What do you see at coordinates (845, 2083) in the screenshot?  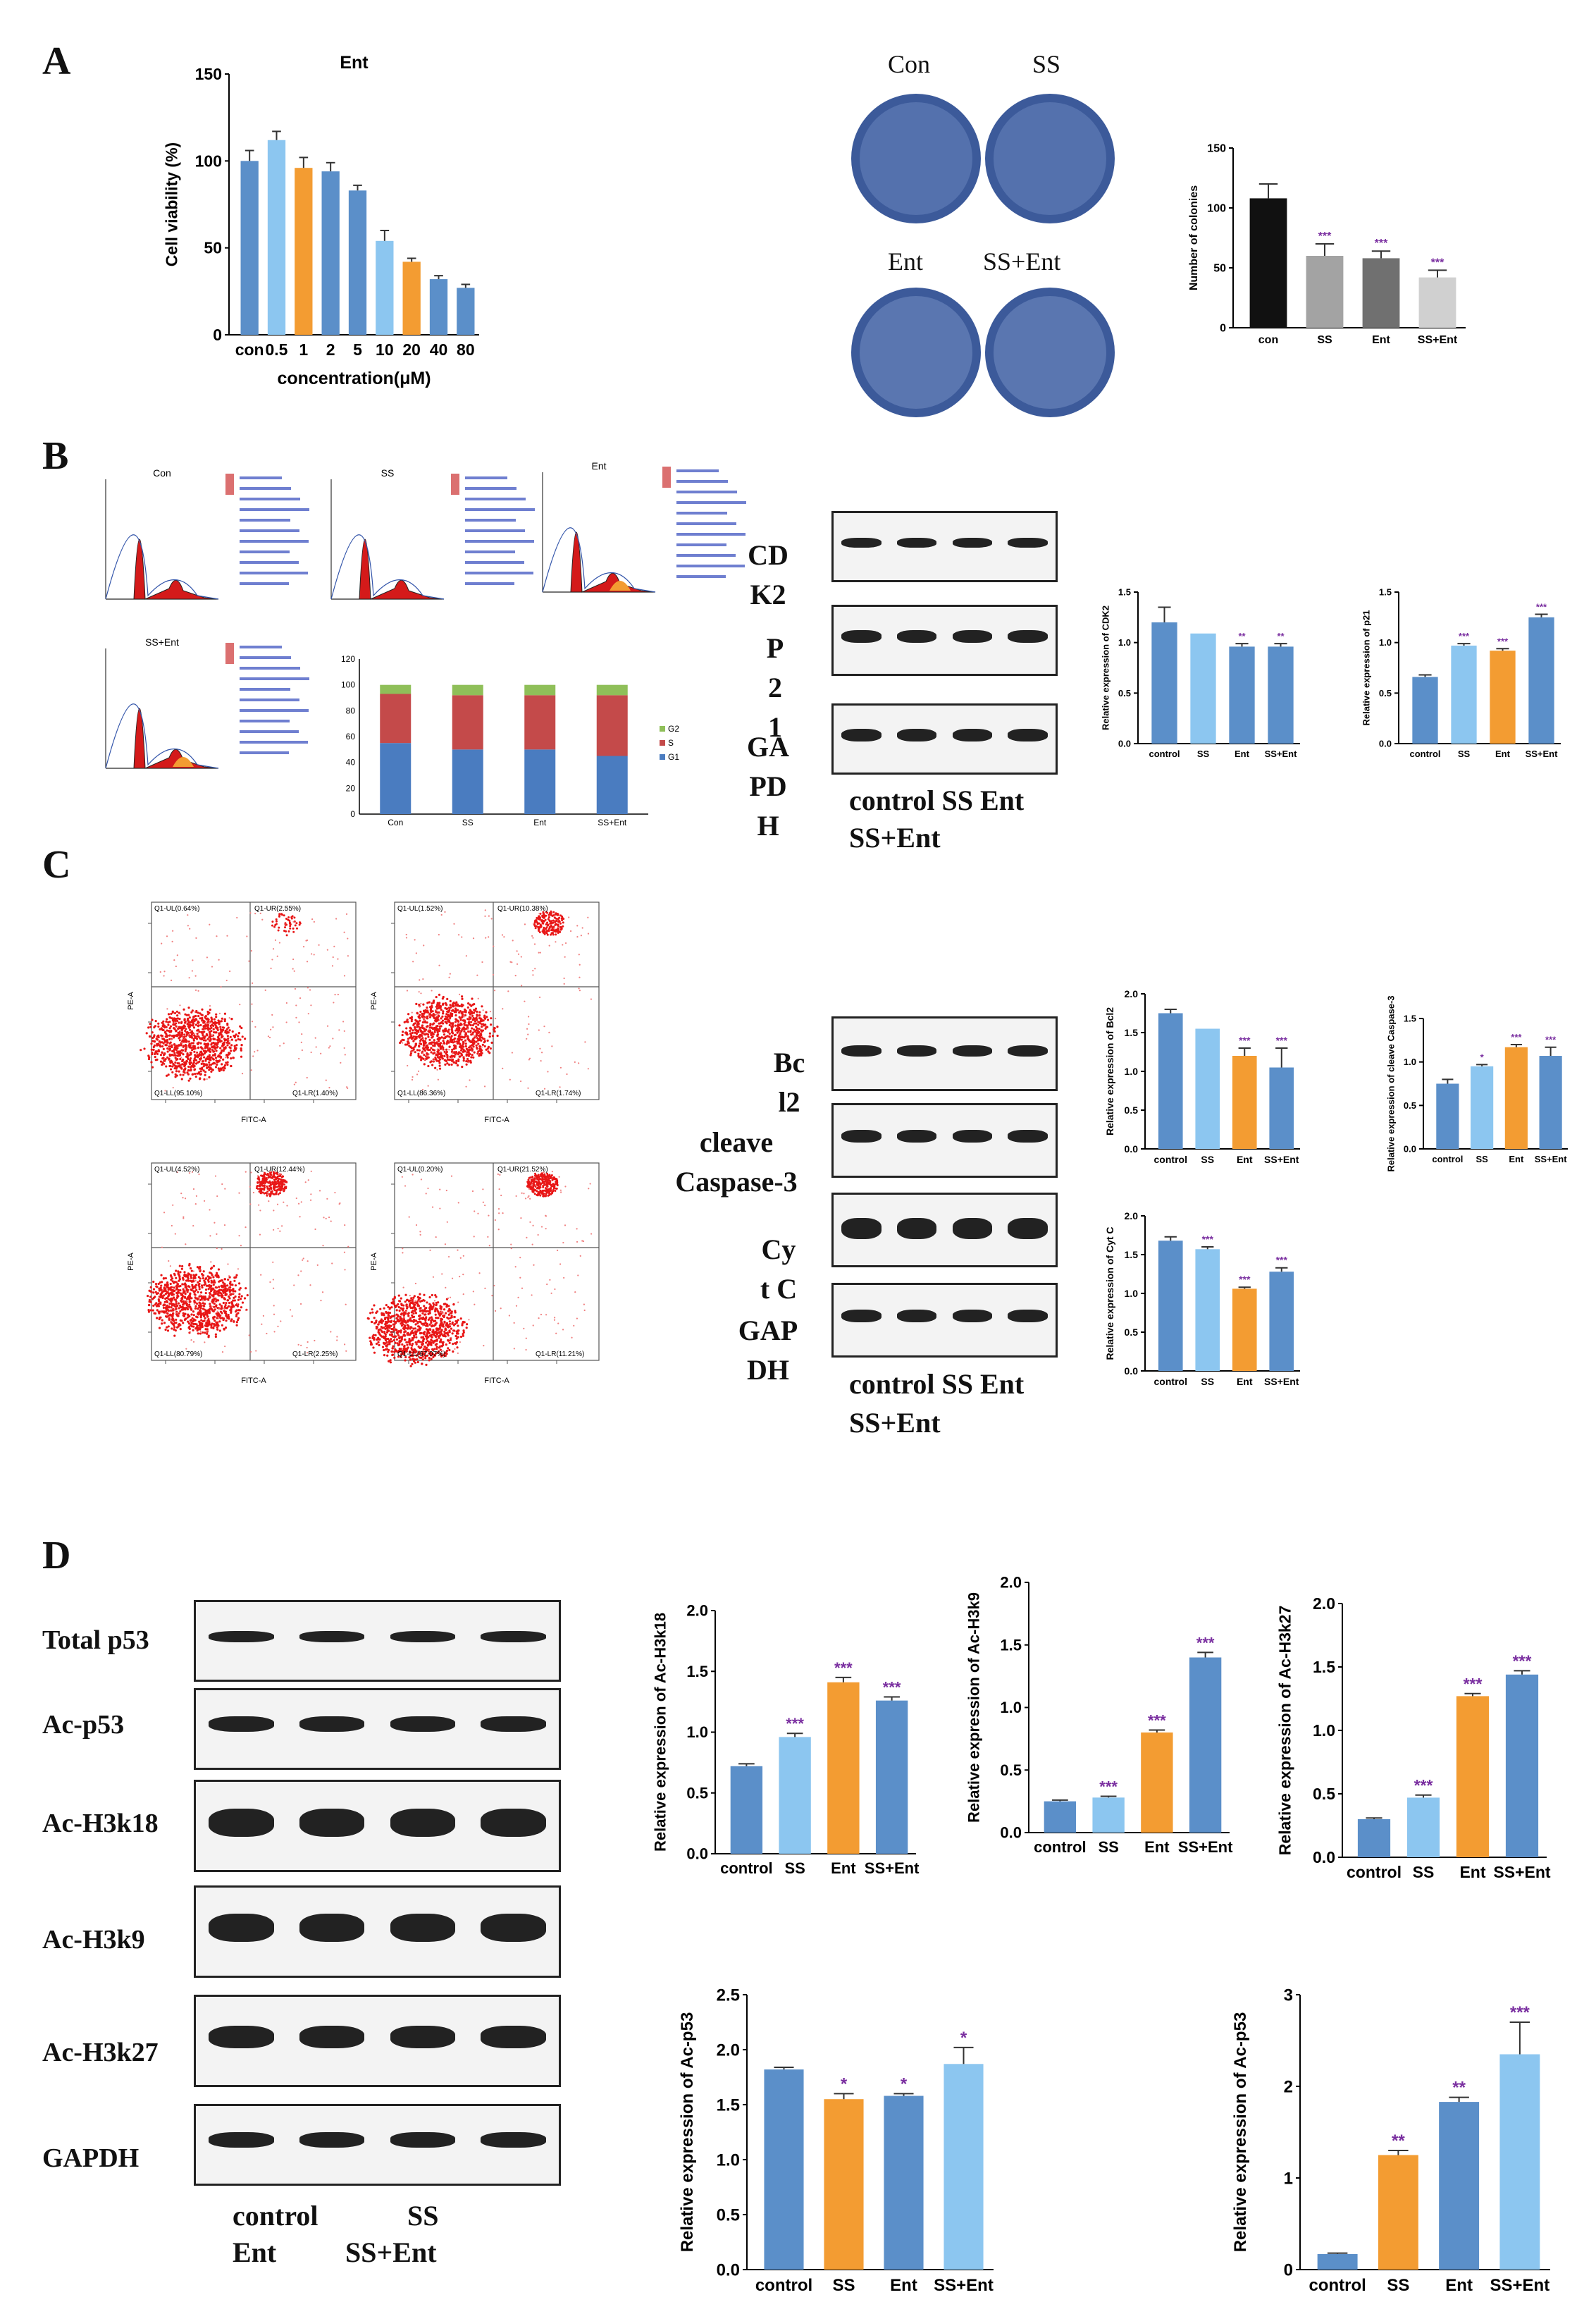 I see `significance-mark: *` at bounding box center [845, 2083].